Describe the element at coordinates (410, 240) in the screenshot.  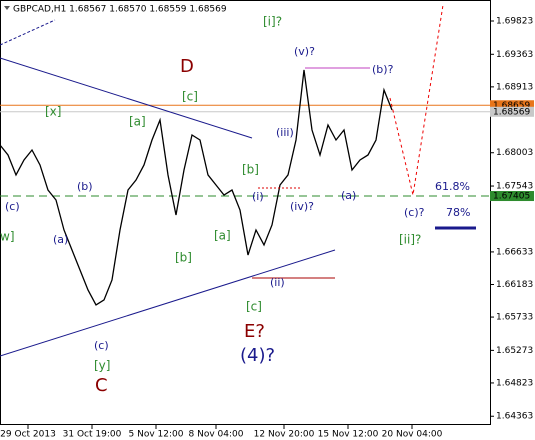
I see `annotation: [ii]?` at that location.